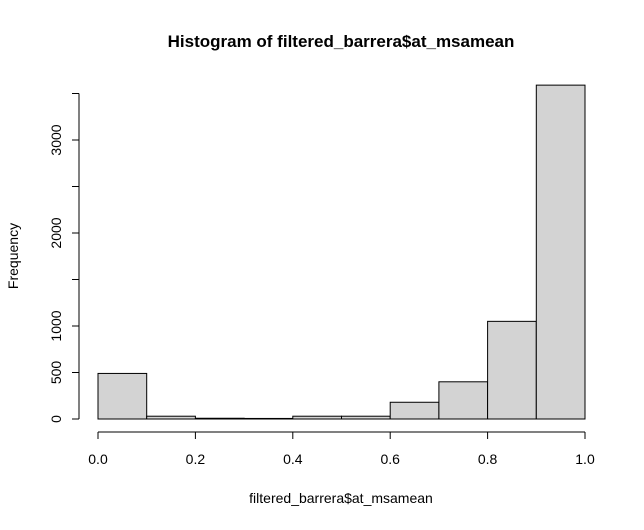 This screenshot has width=644, height=530. I want to click on x-axis: 0.0 0.2 0.4 0.6 0.8 1.0, so click(341, 449).